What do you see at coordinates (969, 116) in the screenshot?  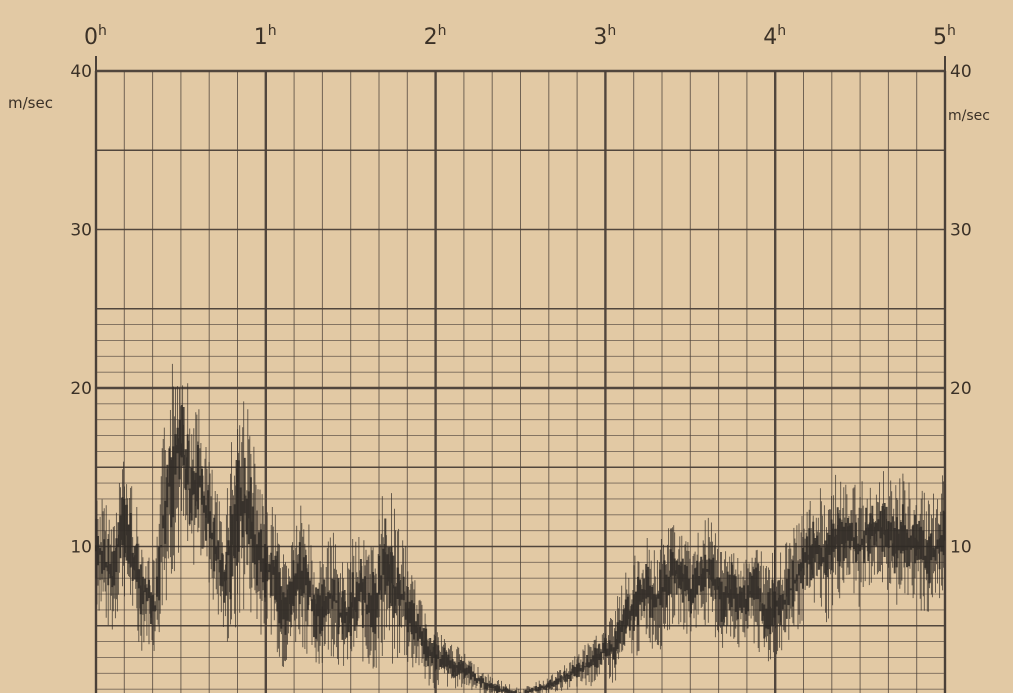 I see `y-unit-label-right: m/sec` at bounding box center [969, 116].